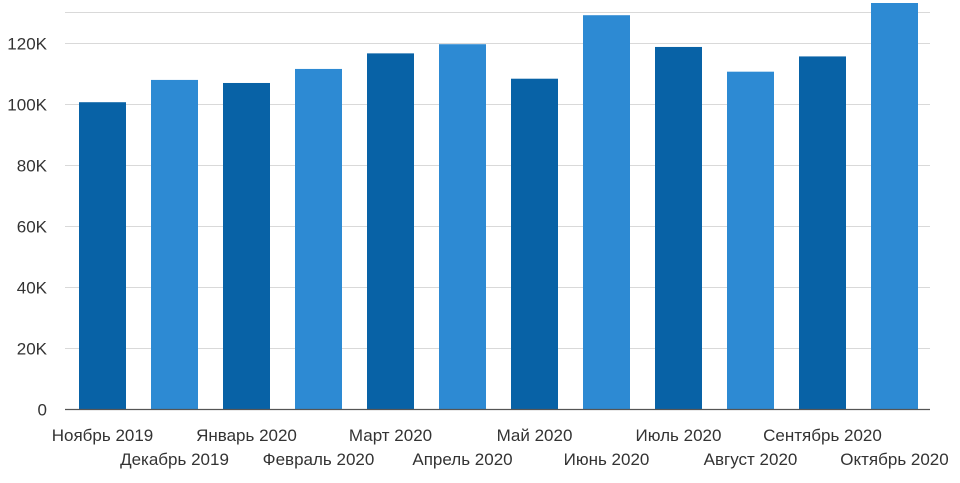 Image resolution: width=960 pixels, height=483 pixels. What do you see at coordinates (103, 435) in the screenshot?
I see `x-tick-label: Ноябрь 2019` at bounding box center [103, 435].